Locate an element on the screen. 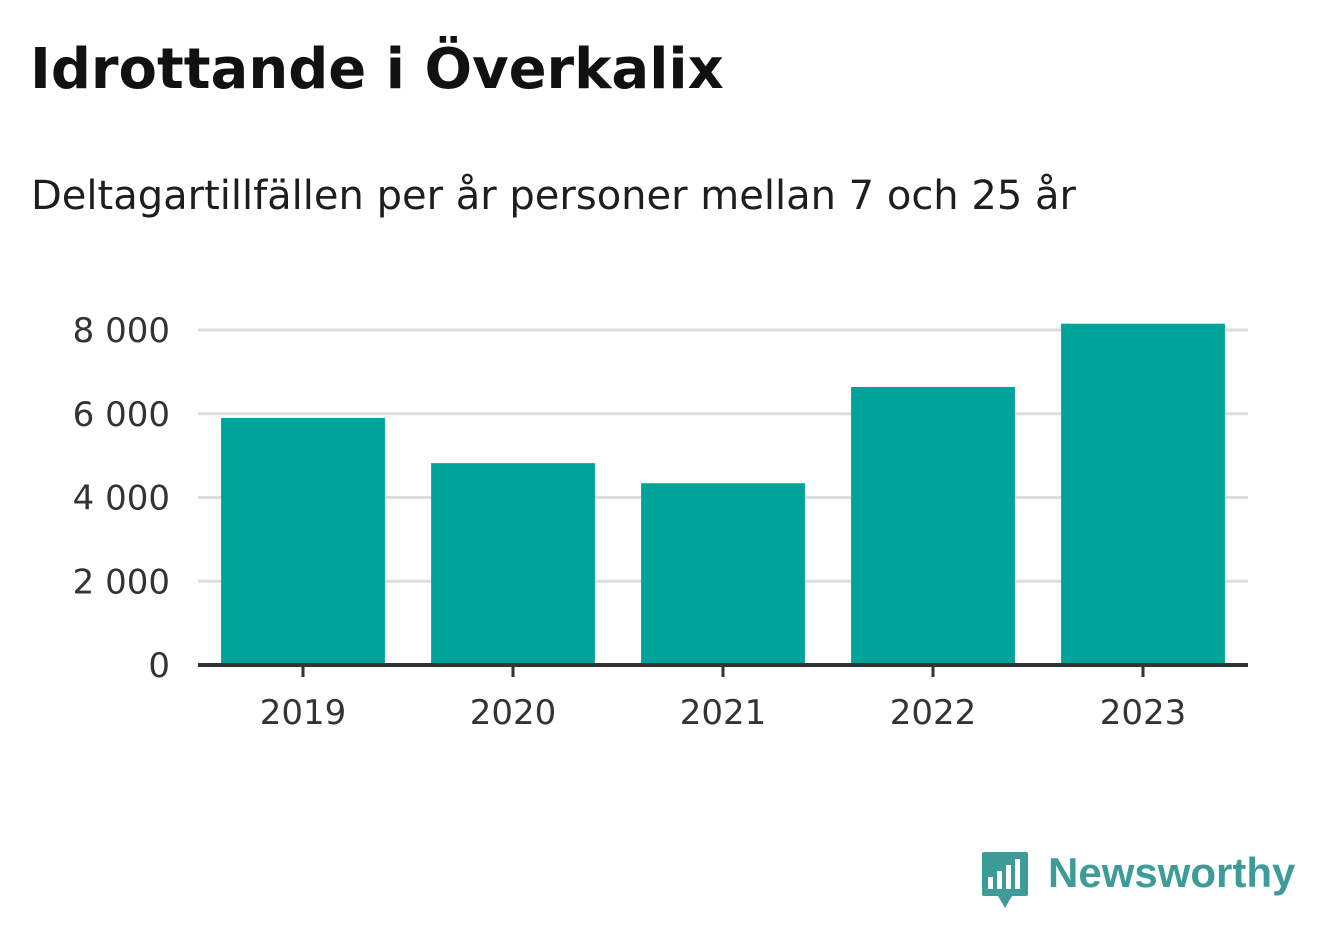  y-tick-labels: 0 2 000 4 000 6 000 8 000 is located at coordinates (121, 498).